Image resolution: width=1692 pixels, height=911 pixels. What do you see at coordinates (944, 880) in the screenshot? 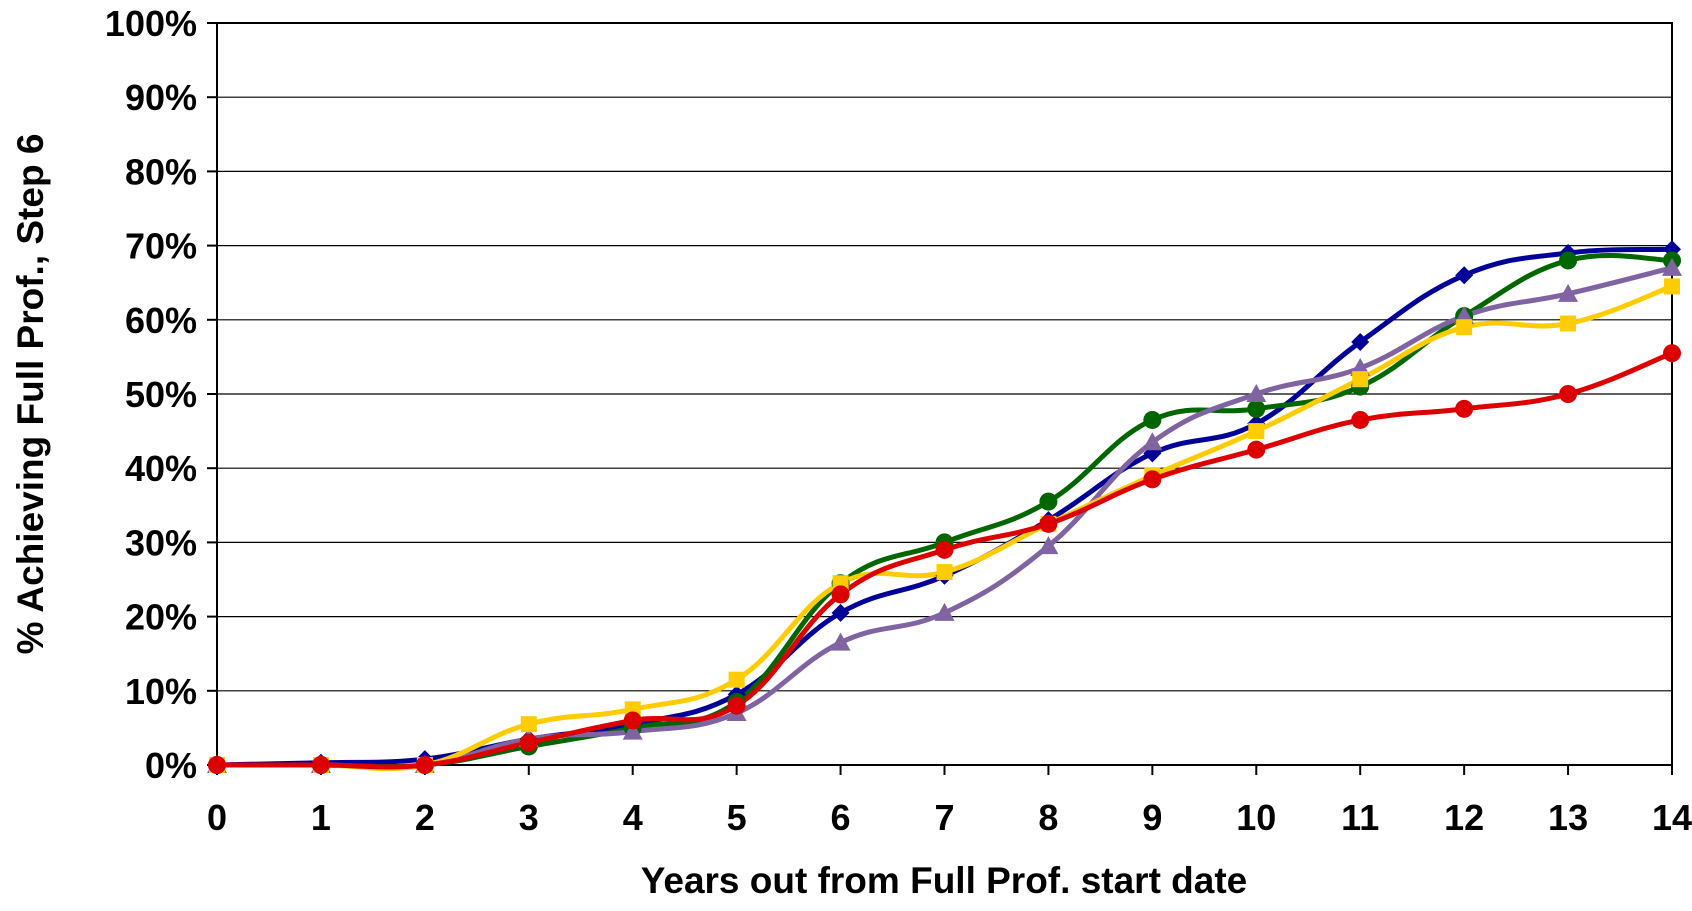
I see `x-axis-title: Years out from Full Prof. start date` at bounding box center [944, 880].